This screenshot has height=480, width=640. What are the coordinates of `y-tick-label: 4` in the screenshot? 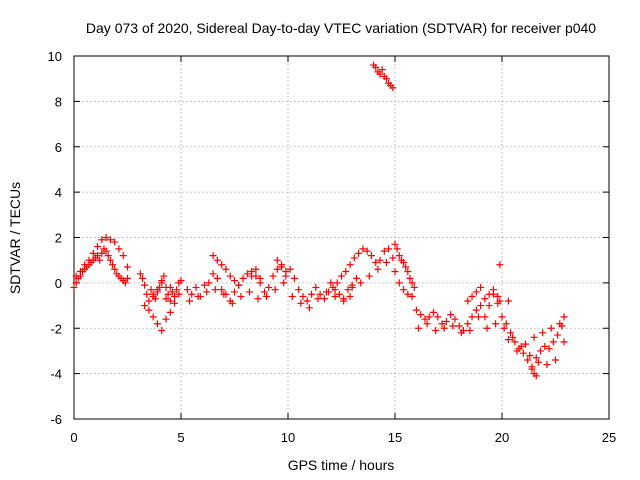 It's located at (58, 192).